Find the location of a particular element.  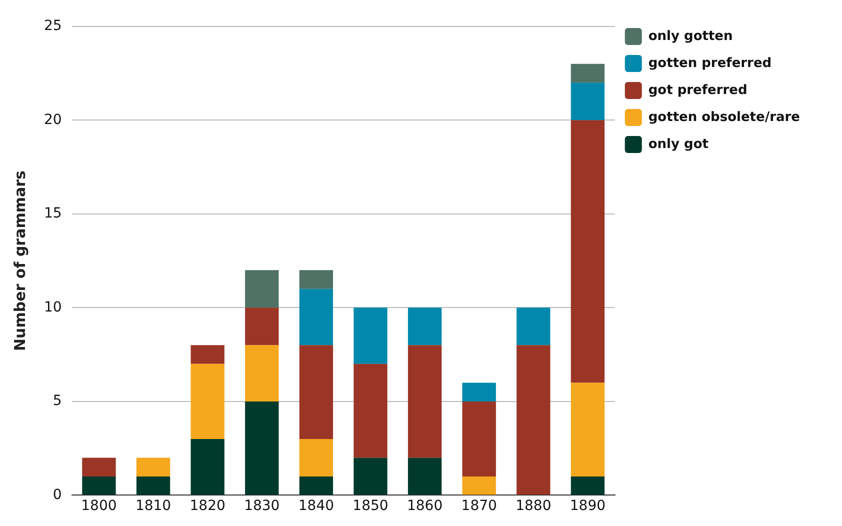

legend-label: only got is located at coordinates (678, 144).